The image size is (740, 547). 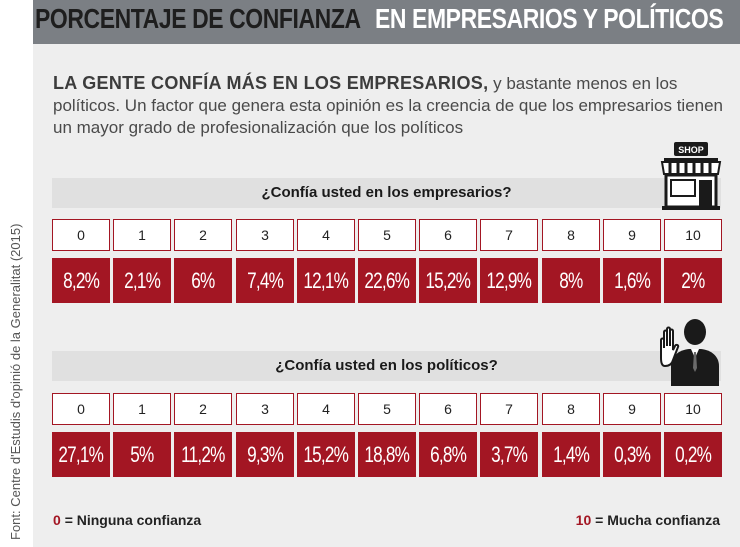 I want to click on value-label: 2%, so click(x=693, y=280).